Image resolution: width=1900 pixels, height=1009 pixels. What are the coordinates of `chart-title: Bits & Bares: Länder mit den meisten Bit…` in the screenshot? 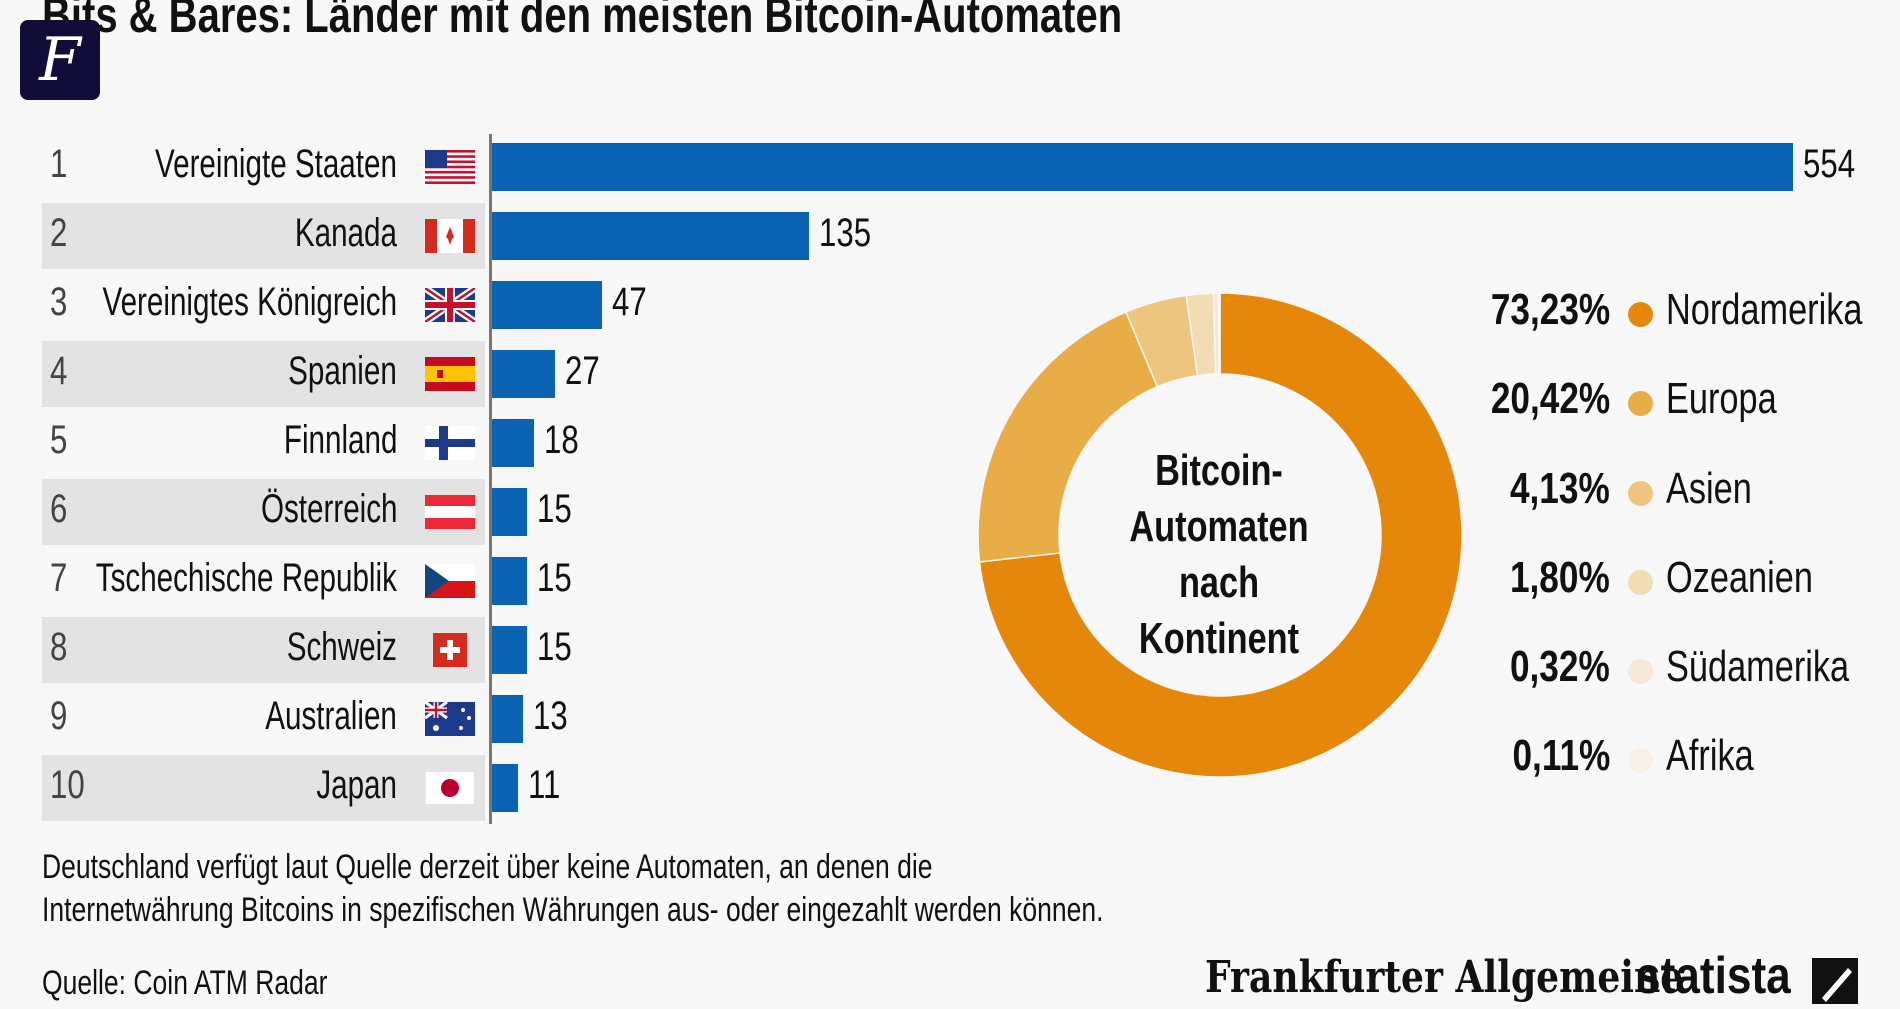 It's located at (582, 21).